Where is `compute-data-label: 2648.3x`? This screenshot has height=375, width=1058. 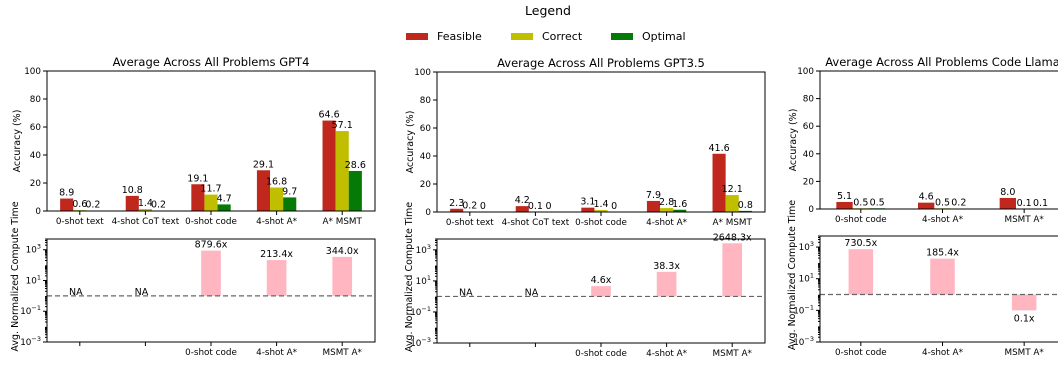 compute-data-label: 2648.3x is located at coordinates (732, 237).